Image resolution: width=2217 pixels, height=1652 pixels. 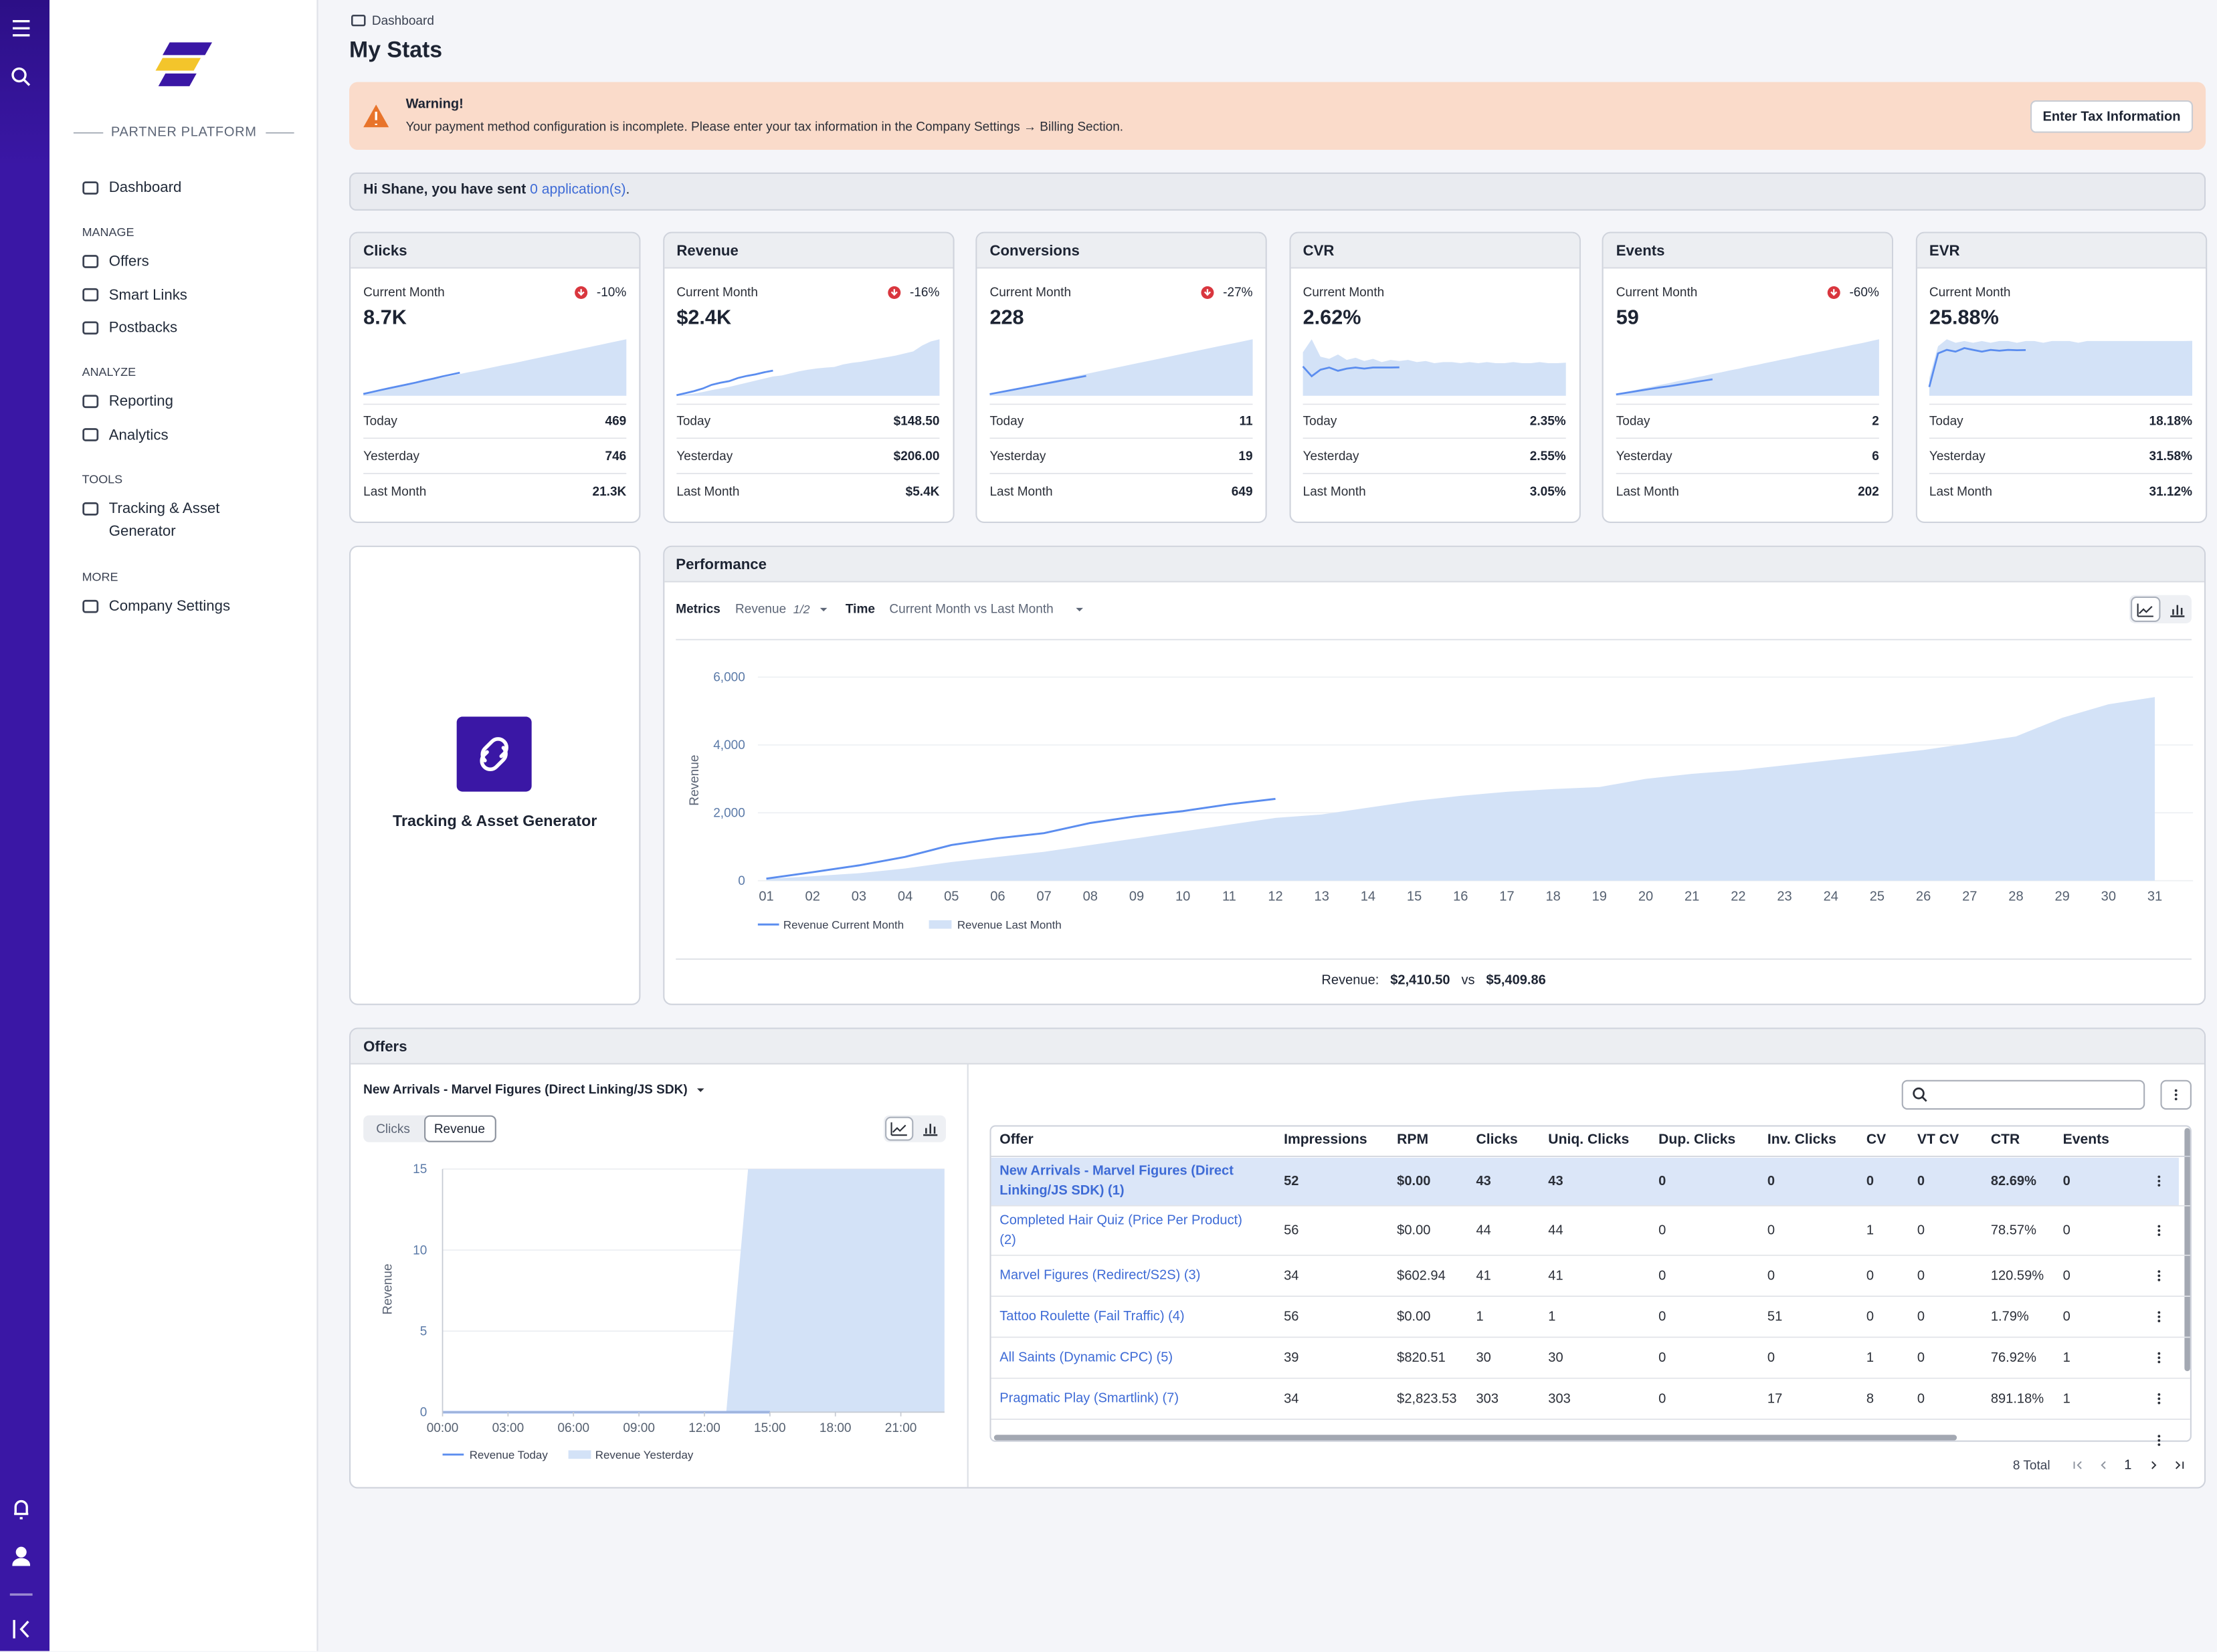 What do you see at coordinates (2005, 1140) in the screenshot?
I see `column-header: CTR` at bounding box center [2005, 1140].